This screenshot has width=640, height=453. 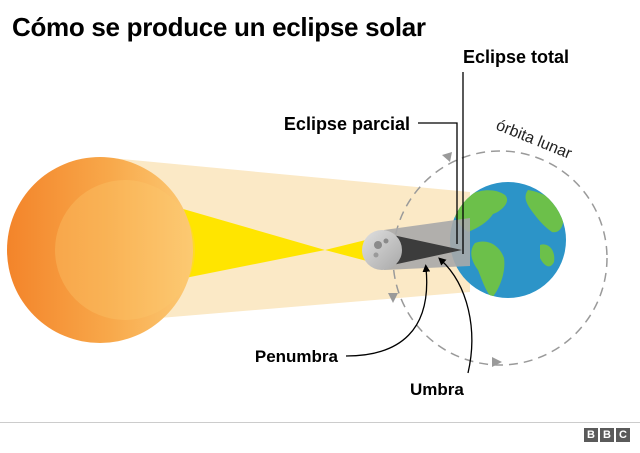 What do you see at coordinates (382, 250) in the screenshot?
I see `moon` at bounding box center [382, 250].